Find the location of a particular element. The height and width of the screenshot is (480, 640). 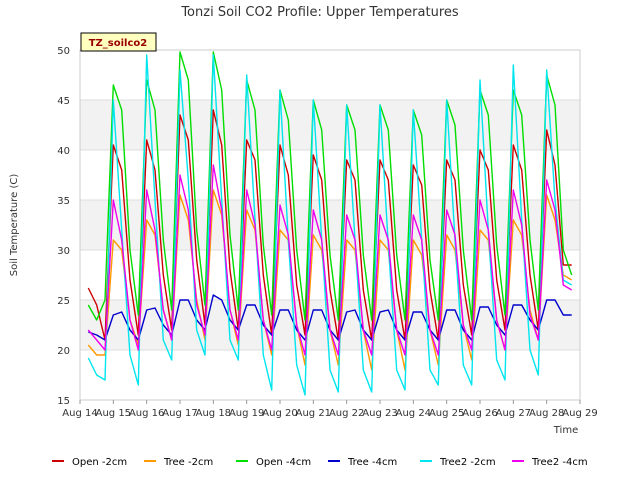

legend-label: Open -2cm is located at coordinates (99, 462).